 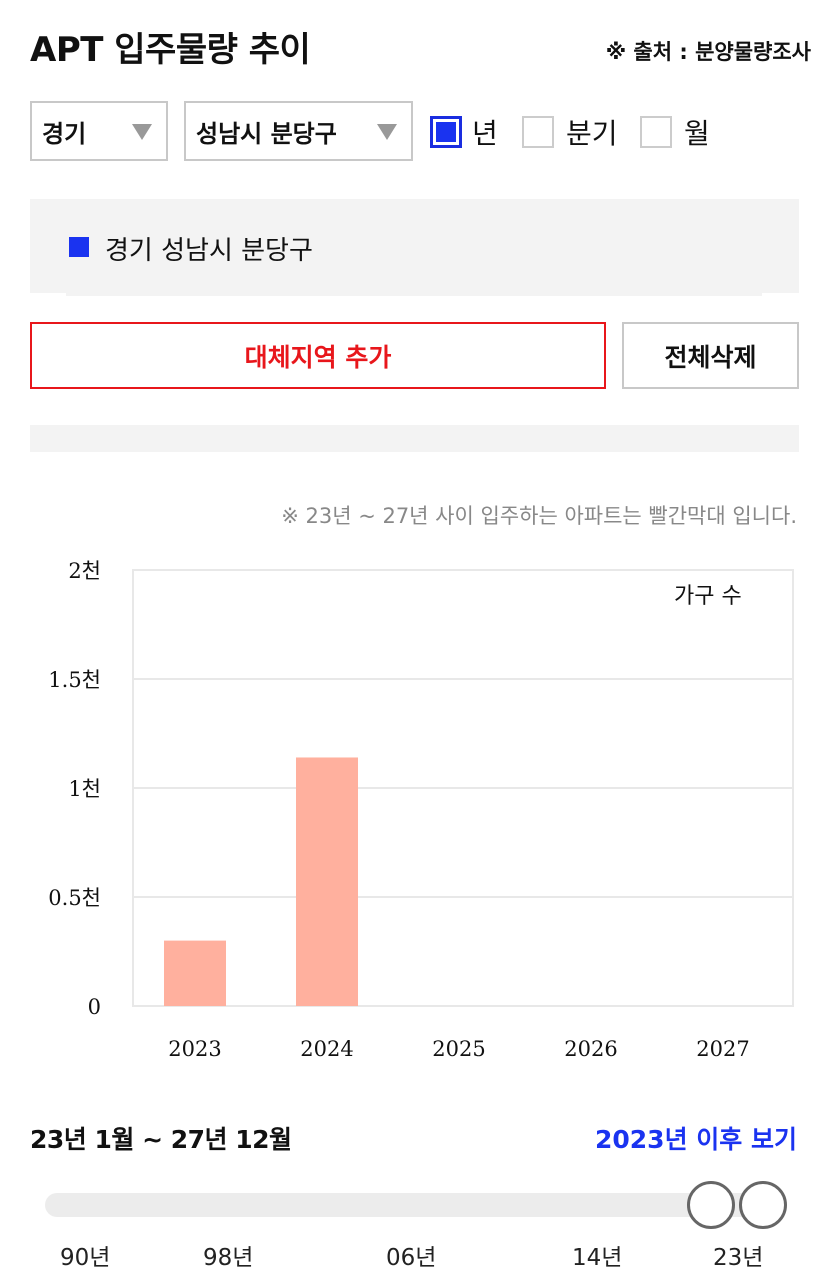 I want to click on y-tick-label: 1천, so click(x=84, y=789).